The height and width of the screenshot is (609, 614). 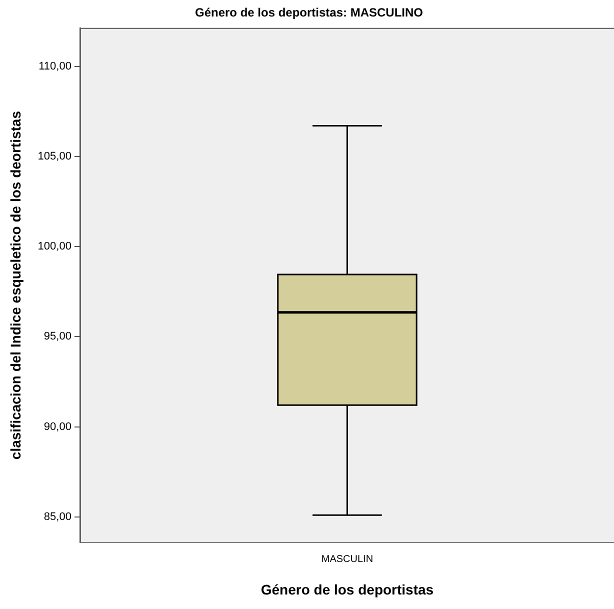 What do you see at coordinates (347, 589) in the screenshot?
I see `x-axis-title: Género de los deportistas` at bounding box center [347, 589].